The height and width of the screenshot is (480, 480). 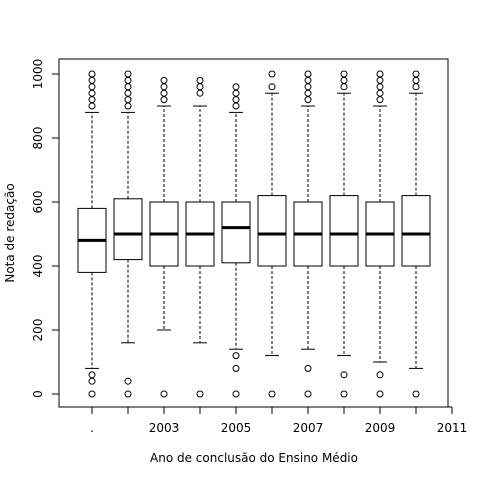 What do you see at coordinates (45, 228) in the screenshot?
I see `y-axis: 0 200 400 600 800 1000` at bounding box center [45, 228].